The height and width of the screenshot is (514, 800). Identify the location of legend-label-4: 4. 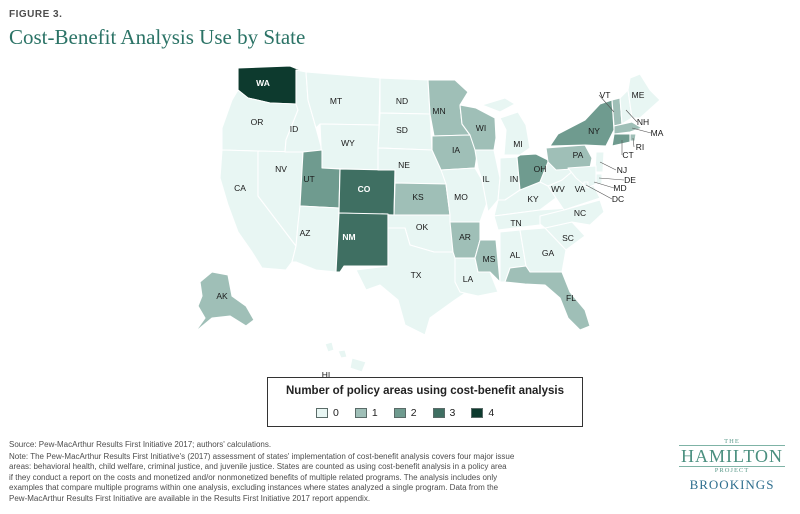
(491, 413).